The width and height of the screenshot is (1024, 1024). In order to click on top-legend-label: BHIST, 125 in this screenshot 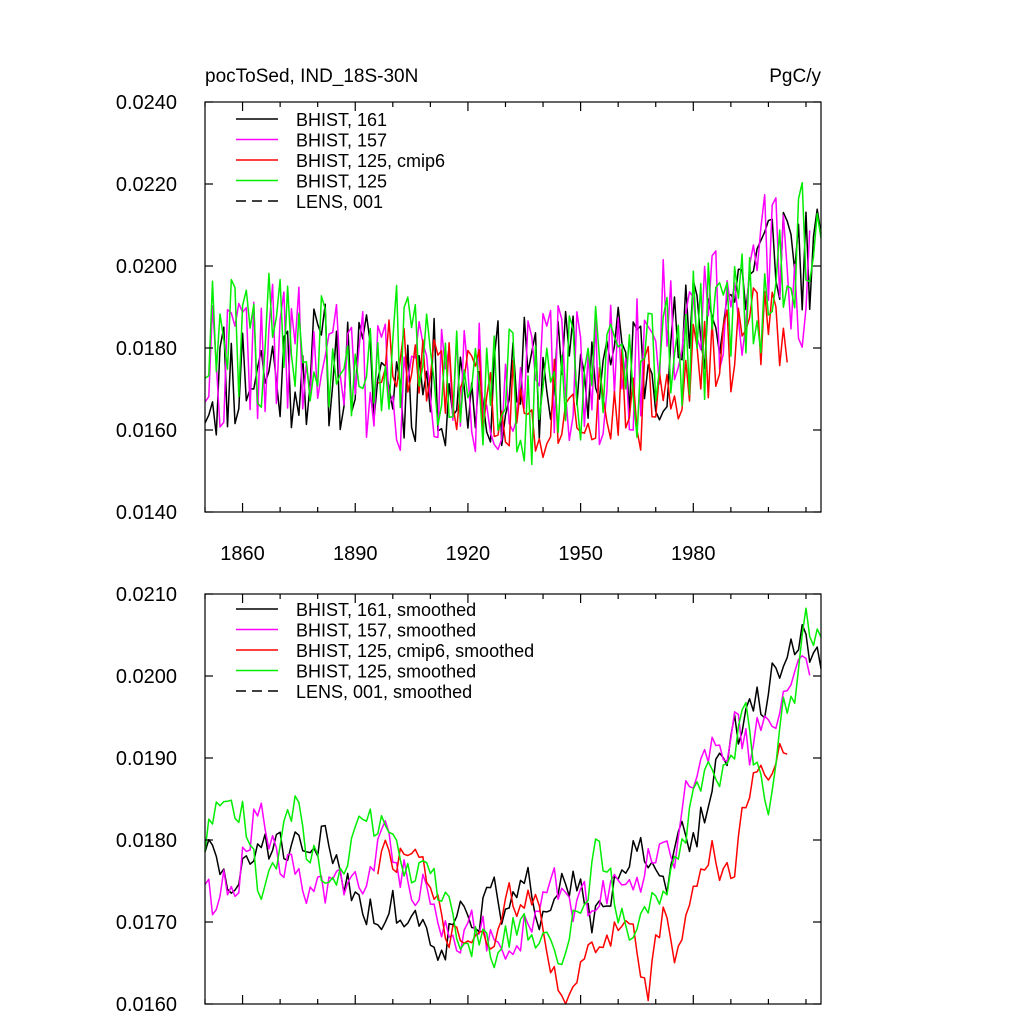, I will do `click(341, 182)`.